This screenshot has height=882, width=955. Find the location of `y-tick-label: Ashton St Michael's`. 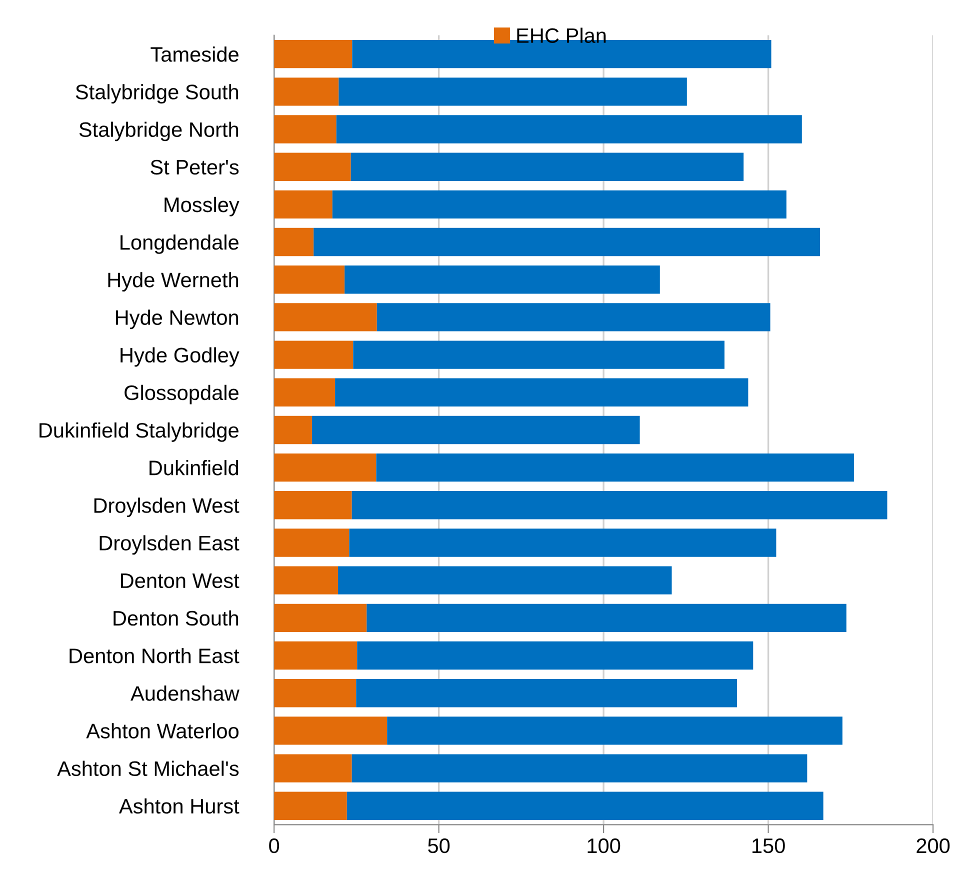

y-tick-label: Ashton St Michael's is located at coordinates (148, 768).